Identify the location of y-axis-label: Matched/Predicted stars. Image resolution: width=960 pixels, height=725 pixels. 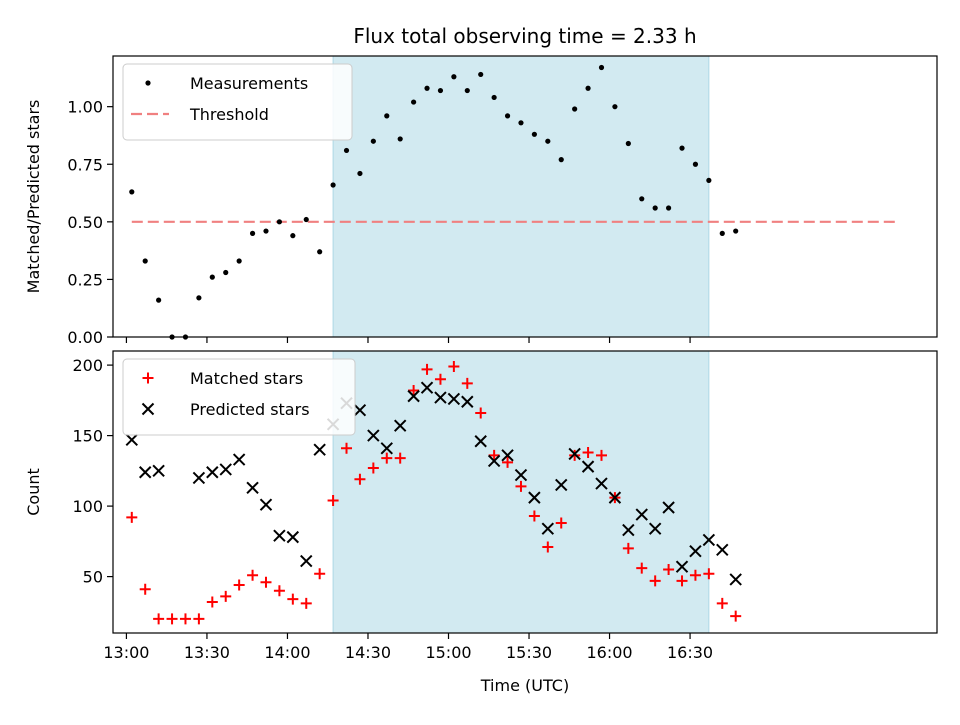
(33, 197).